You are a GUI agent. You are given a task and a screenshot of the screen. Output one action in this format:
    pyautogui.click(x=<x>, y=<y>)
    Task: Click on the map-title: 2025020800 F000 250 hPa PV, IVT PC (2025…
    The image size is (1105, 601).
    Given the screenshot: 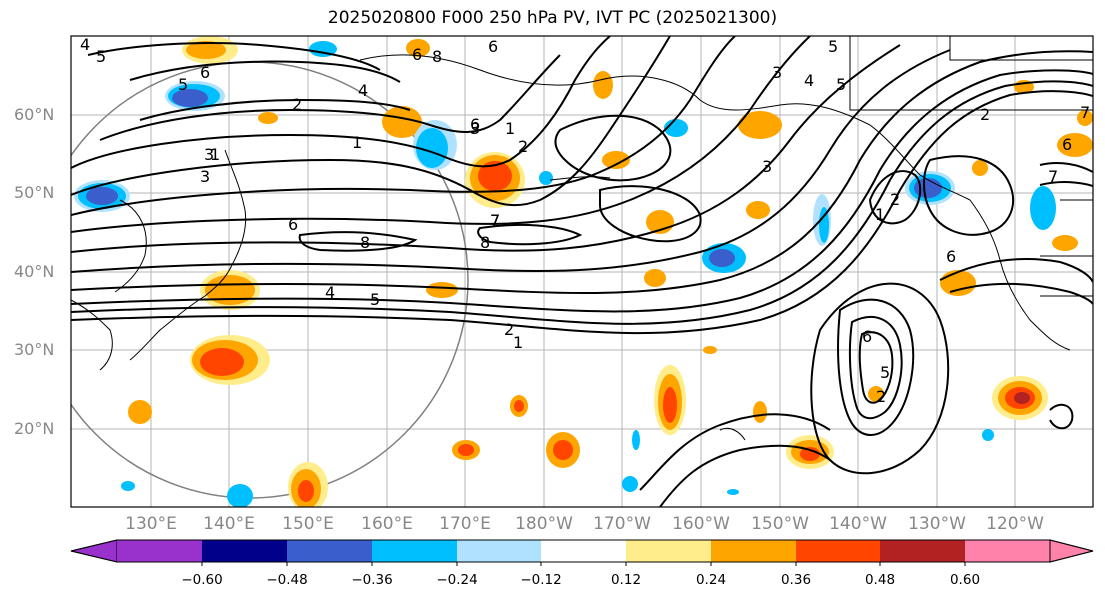 What is the action you would take?
    pyautogui.click(x=552, y=18)
    